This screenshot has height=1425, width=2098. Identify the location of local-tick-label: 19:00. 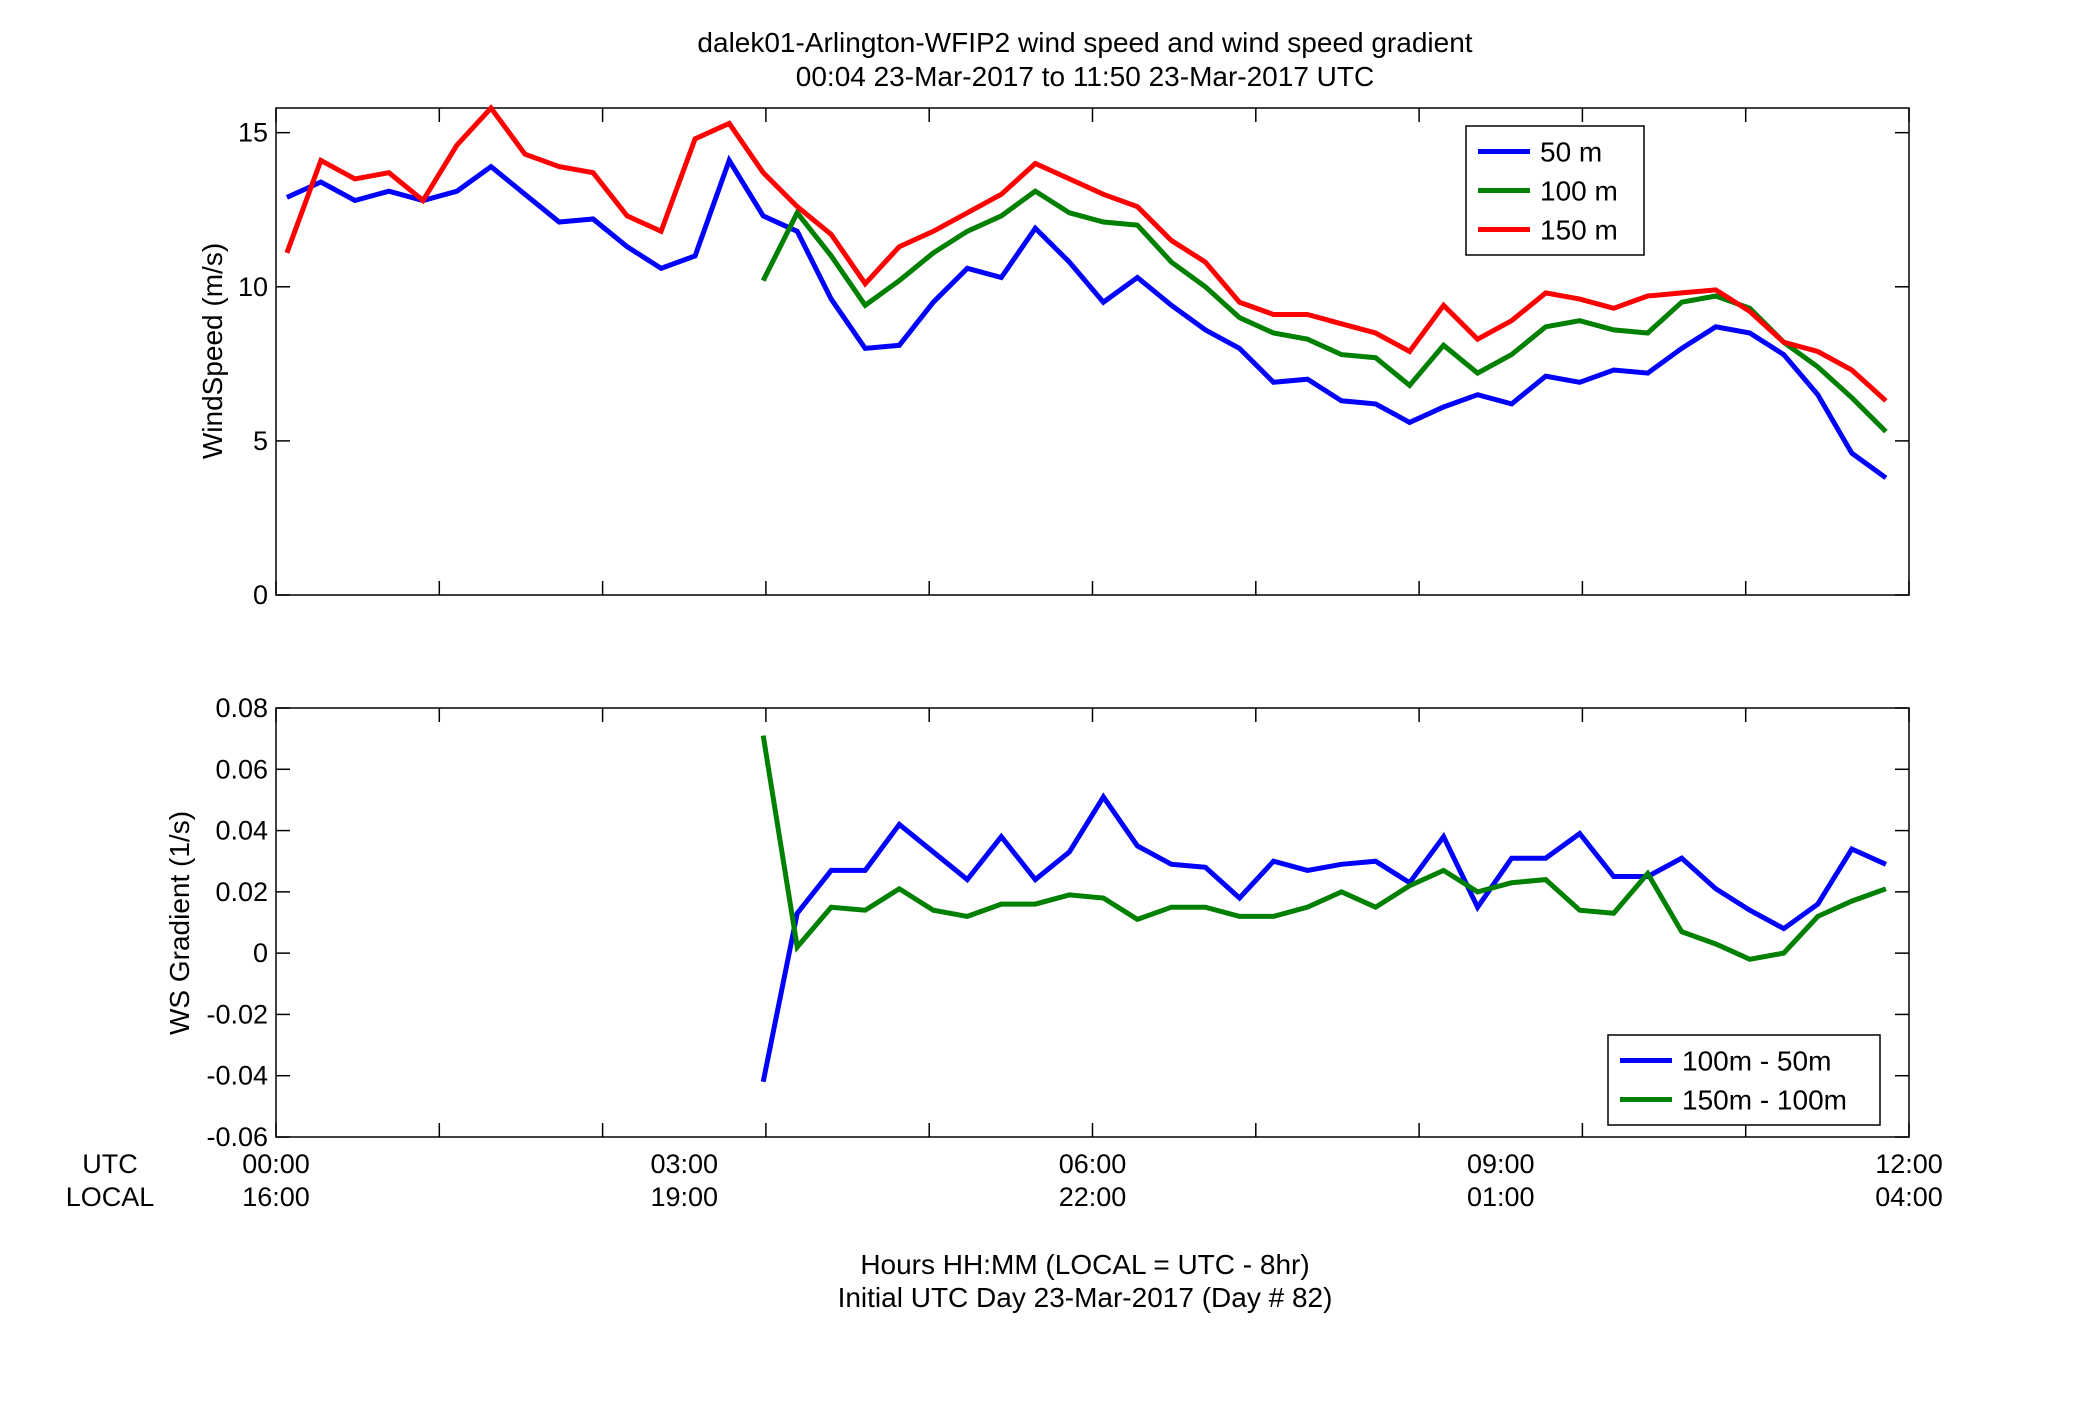
(684, 1197).